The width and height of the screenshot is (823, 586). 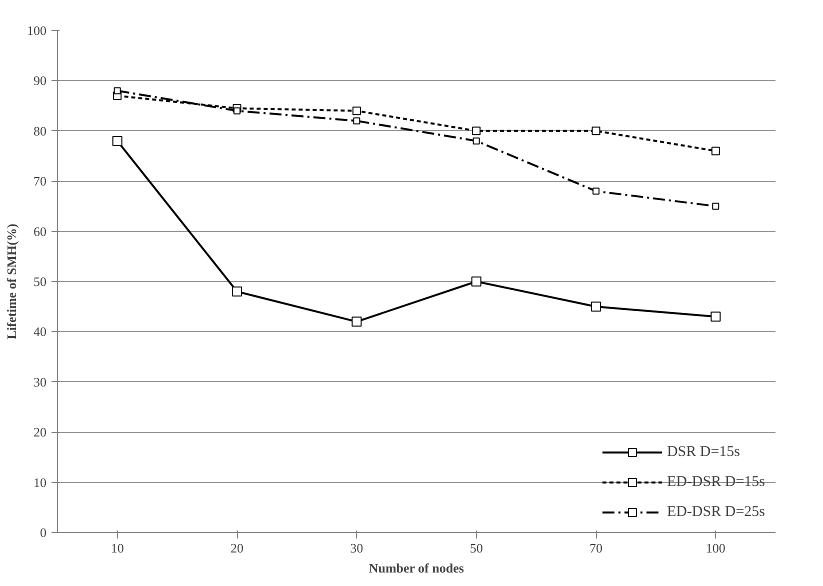 What do you see at coordinates (40, 382) in the screenshot?
I see `y-tick-label: 30` at bounding box center [40, 382].